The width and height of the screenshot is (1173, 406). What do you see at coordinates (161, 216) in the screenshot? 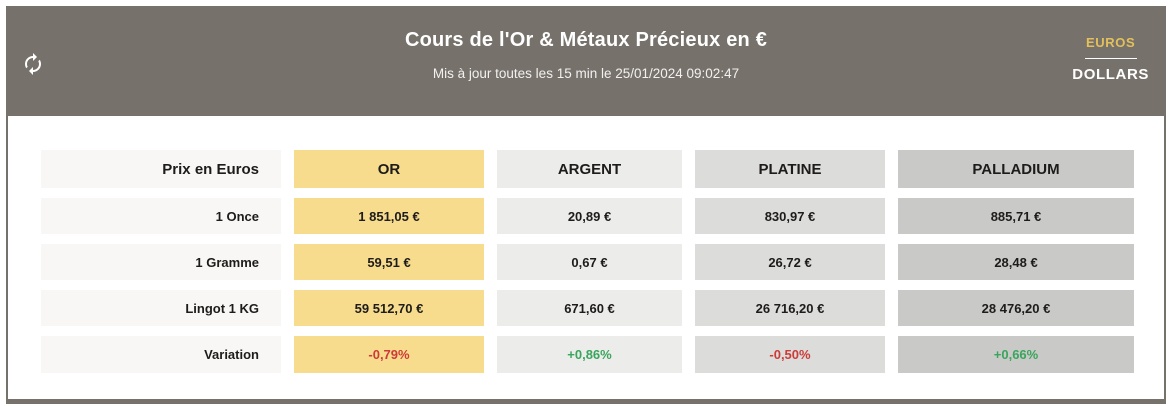
I see `row-label-once: 1 Once` at bounding box center [161, 216].